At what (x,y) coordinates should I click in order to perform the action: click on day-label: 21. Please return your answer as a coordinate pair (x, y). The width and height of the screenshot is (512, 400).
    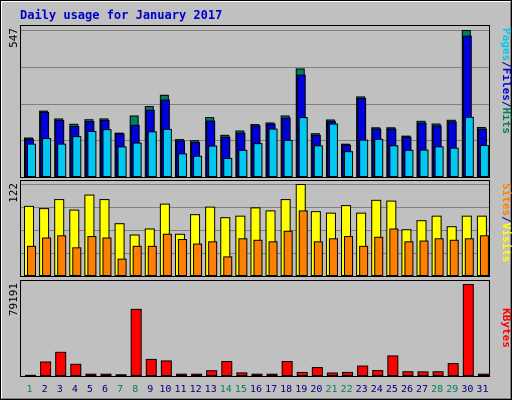
    Looking at the image, I should click on (331, 389).